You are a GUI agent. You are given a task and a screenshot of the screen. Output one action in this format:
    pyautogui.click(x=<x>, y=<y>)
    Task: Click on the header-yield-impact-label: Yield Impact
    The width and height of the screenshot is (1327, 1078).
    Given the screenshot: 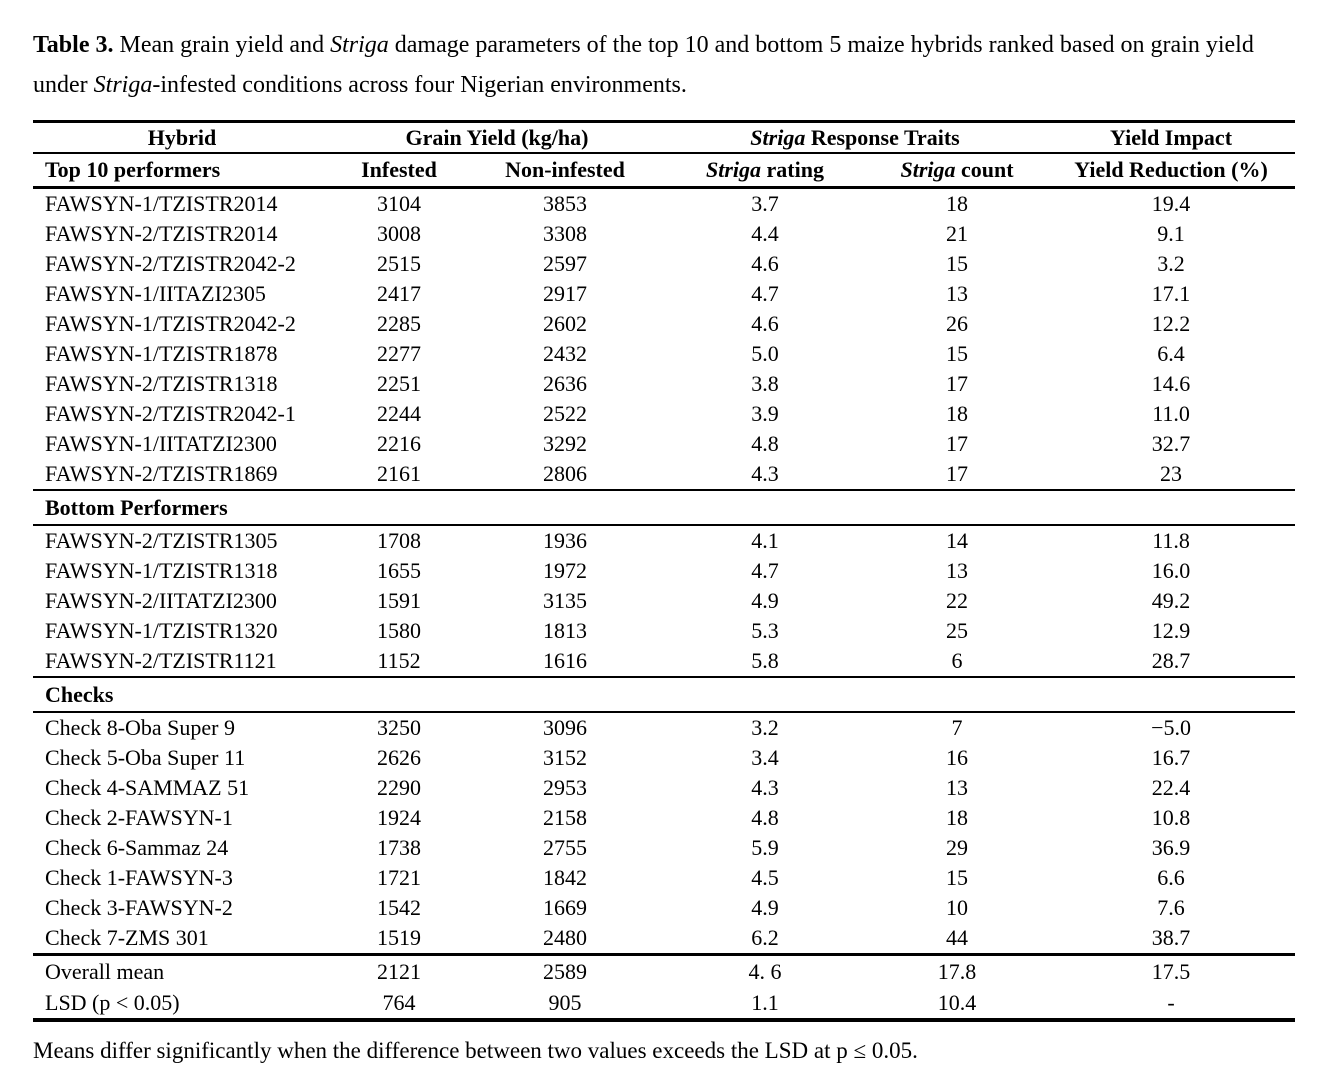 What is the action you would take?
    pyautogui.click(x=1171, y=137)
    